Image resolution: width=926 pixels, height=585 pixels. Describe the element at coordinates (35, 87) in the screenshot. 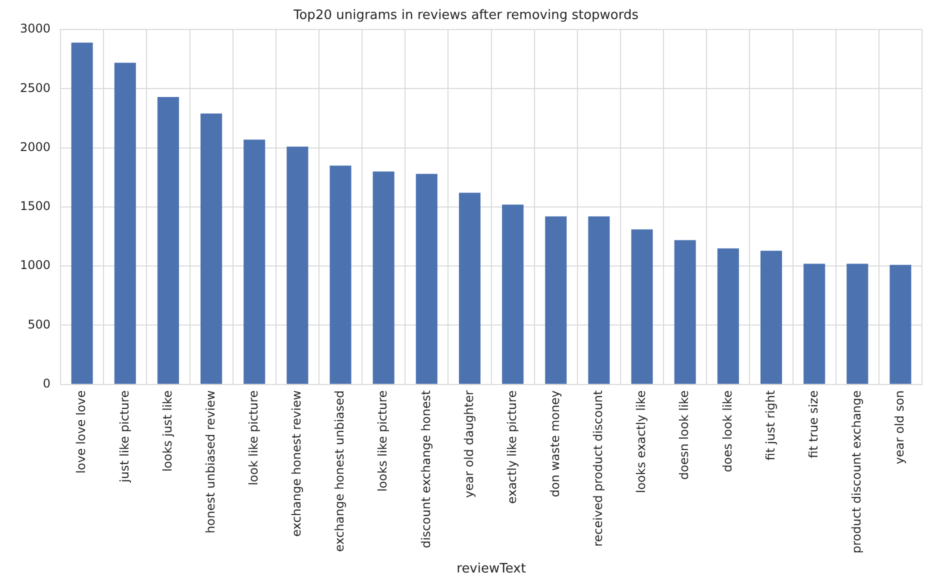

I see `y-tick-label: 2500` at that location.